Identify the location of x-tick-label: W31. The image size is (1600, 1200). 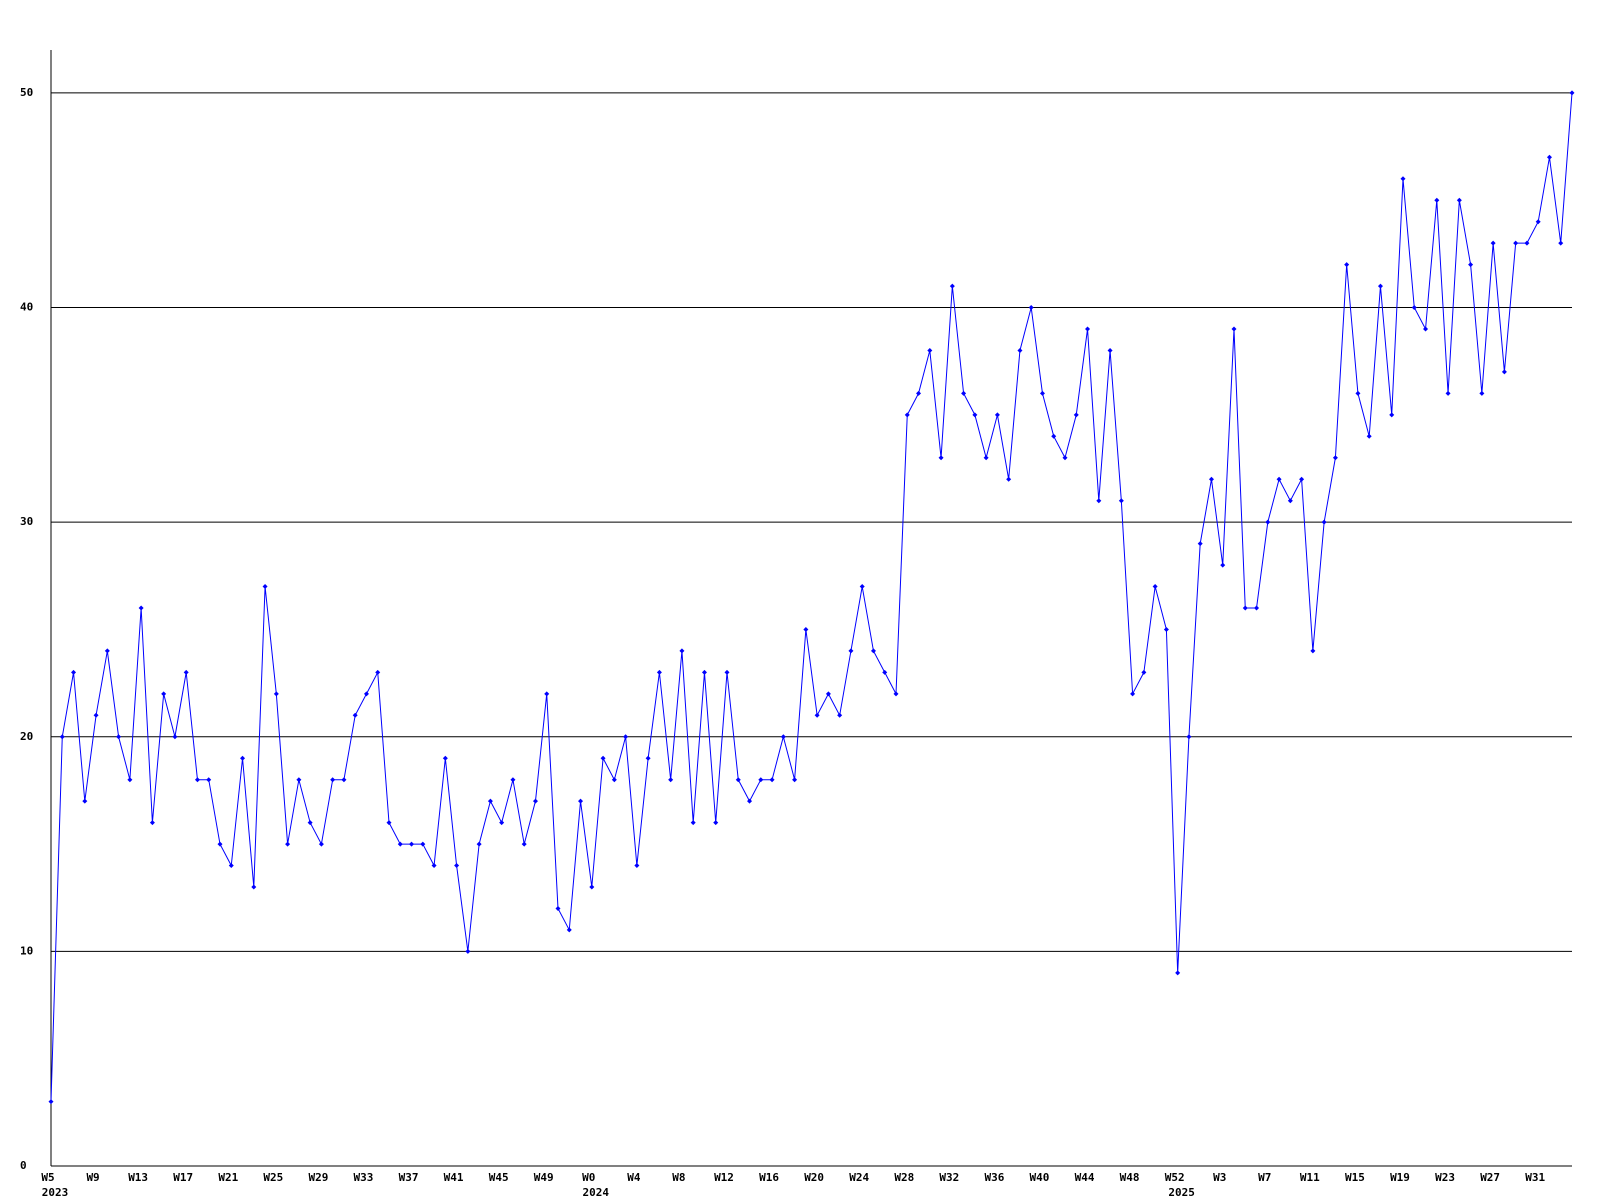
(1535, 1177).